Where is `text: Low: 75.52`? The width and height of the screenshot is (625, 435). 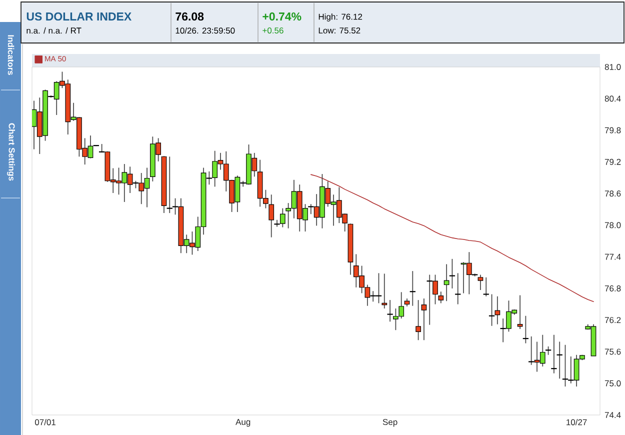
text: Low: 75.52 is located at coordinates (339, 30).